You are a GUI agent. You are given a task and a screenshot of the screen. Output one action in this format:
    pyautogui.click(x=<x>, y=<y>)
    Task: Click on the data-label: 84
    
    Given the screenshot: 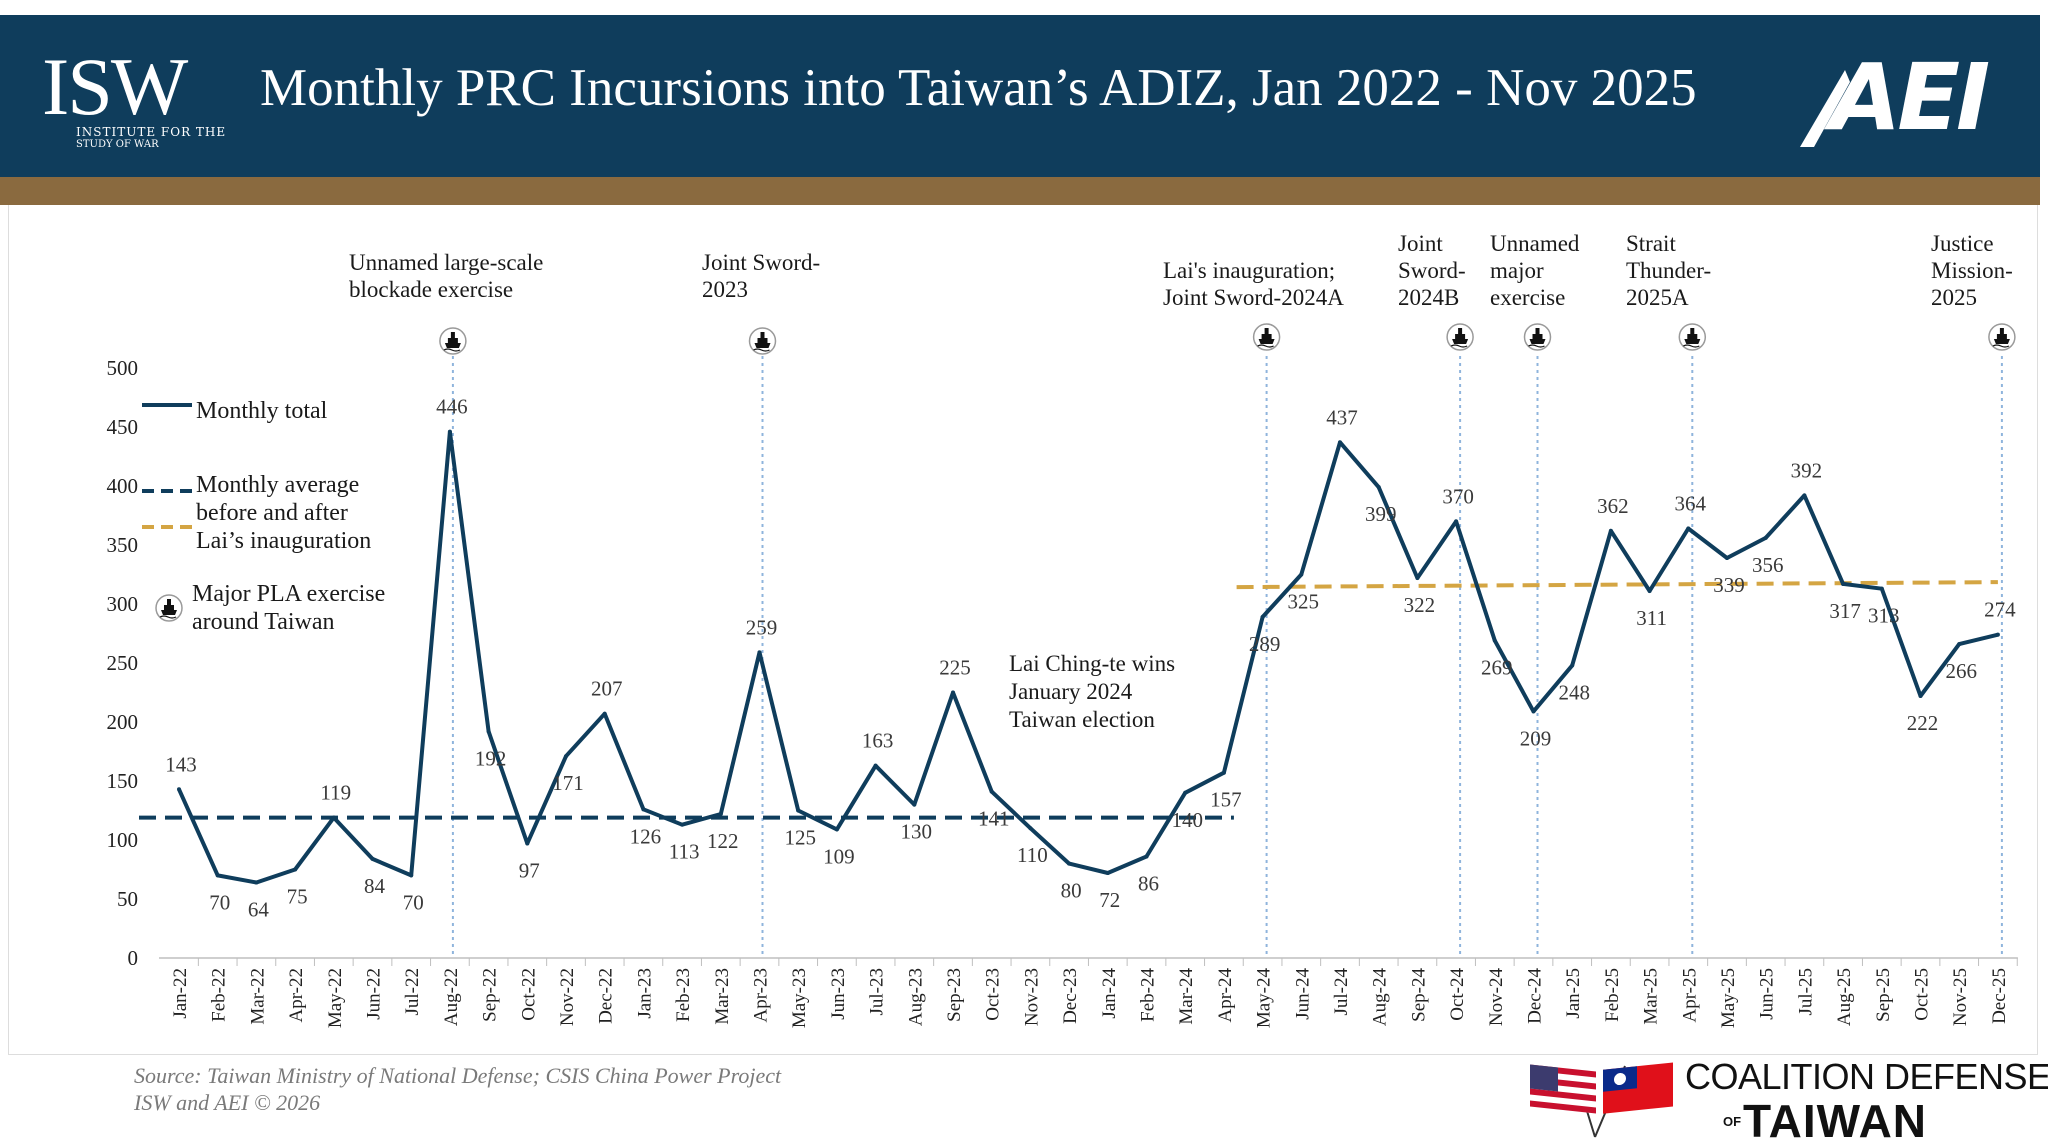 What is the action you would take?
    pyautogui.click(x=375, y=886)
    